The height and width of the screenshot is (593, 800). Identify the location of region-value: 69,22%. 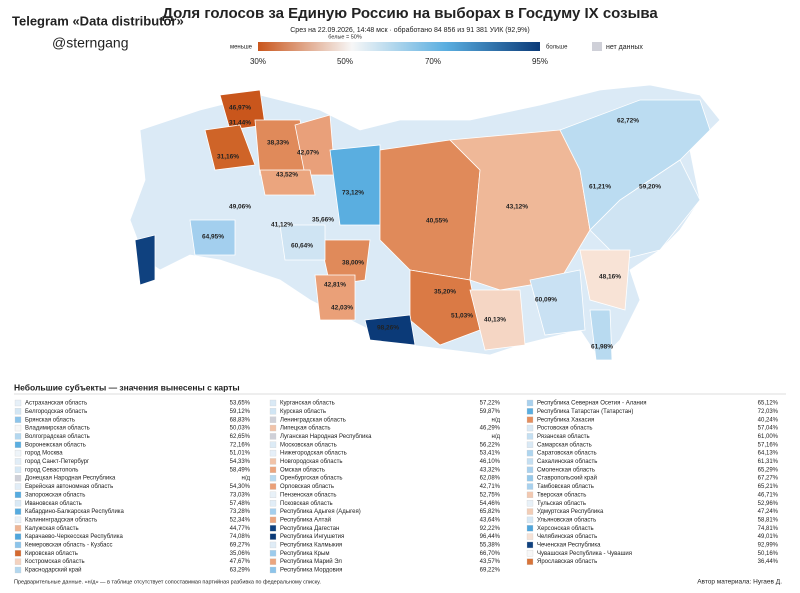
(490, 571).